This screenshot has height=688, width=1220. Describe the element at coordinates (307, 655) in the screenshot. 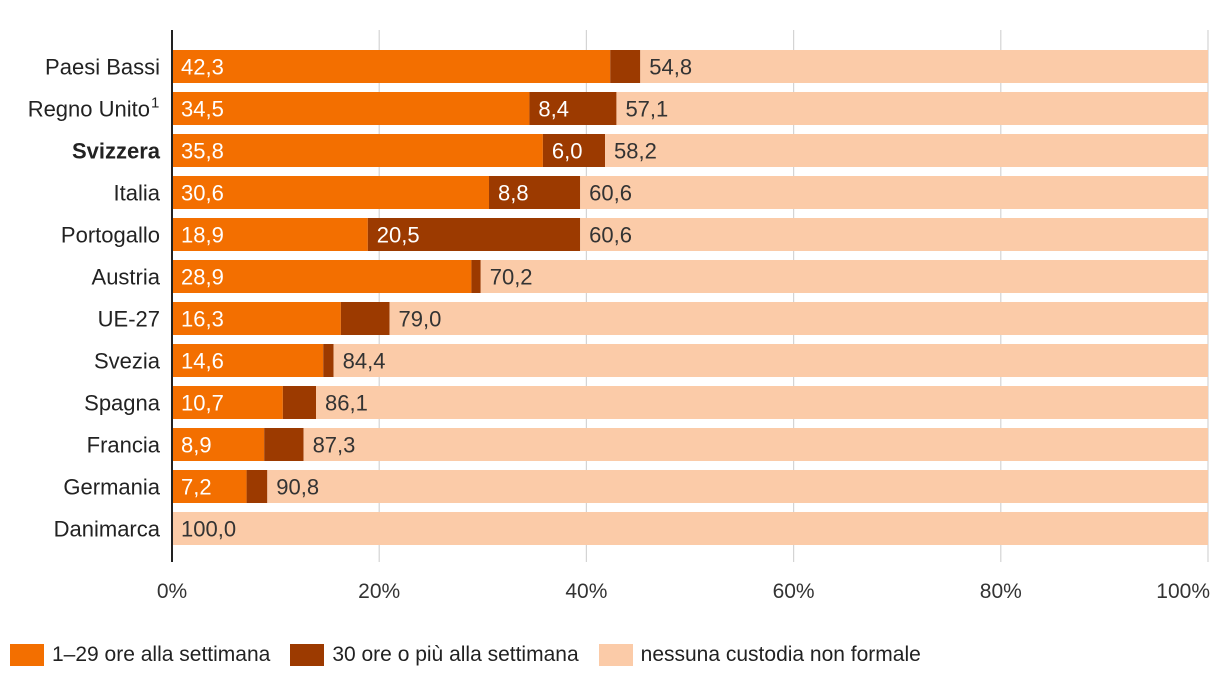

I see `legend-swatch-30-ore-o-piu` at that location.